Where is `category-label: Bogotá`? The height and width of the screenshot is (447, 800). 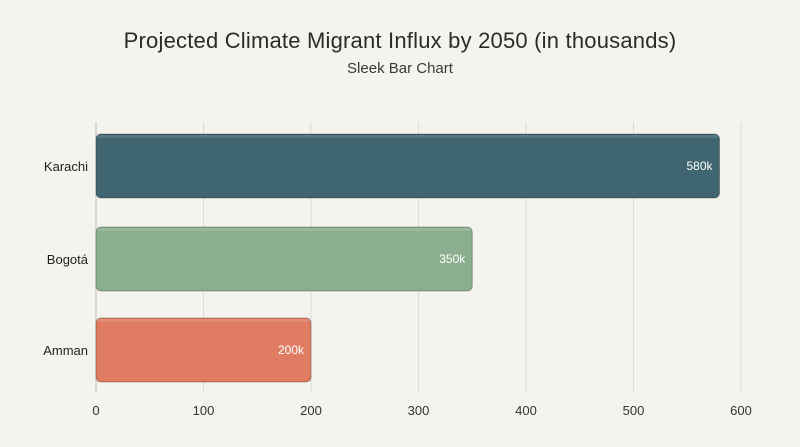
category-label: Bogotá is located at coordinates (68, 259).